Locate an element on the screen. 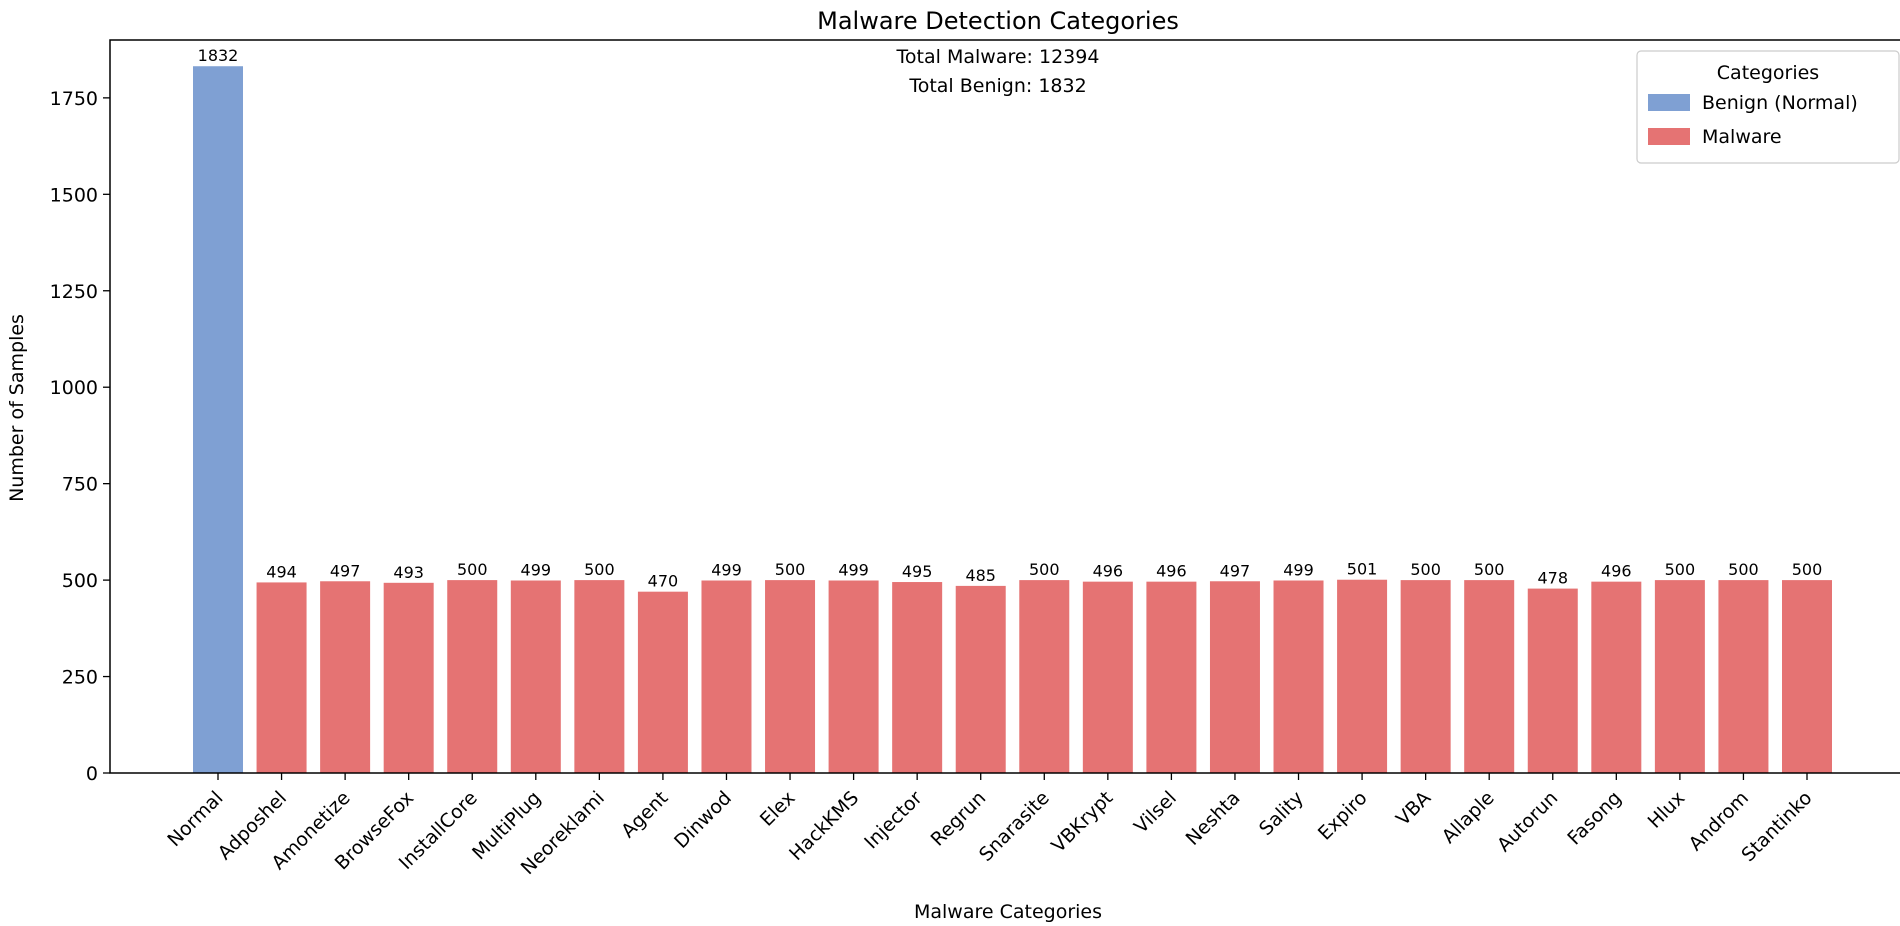  x-tick-label: Autorun is located at coordinates (1527, 821).